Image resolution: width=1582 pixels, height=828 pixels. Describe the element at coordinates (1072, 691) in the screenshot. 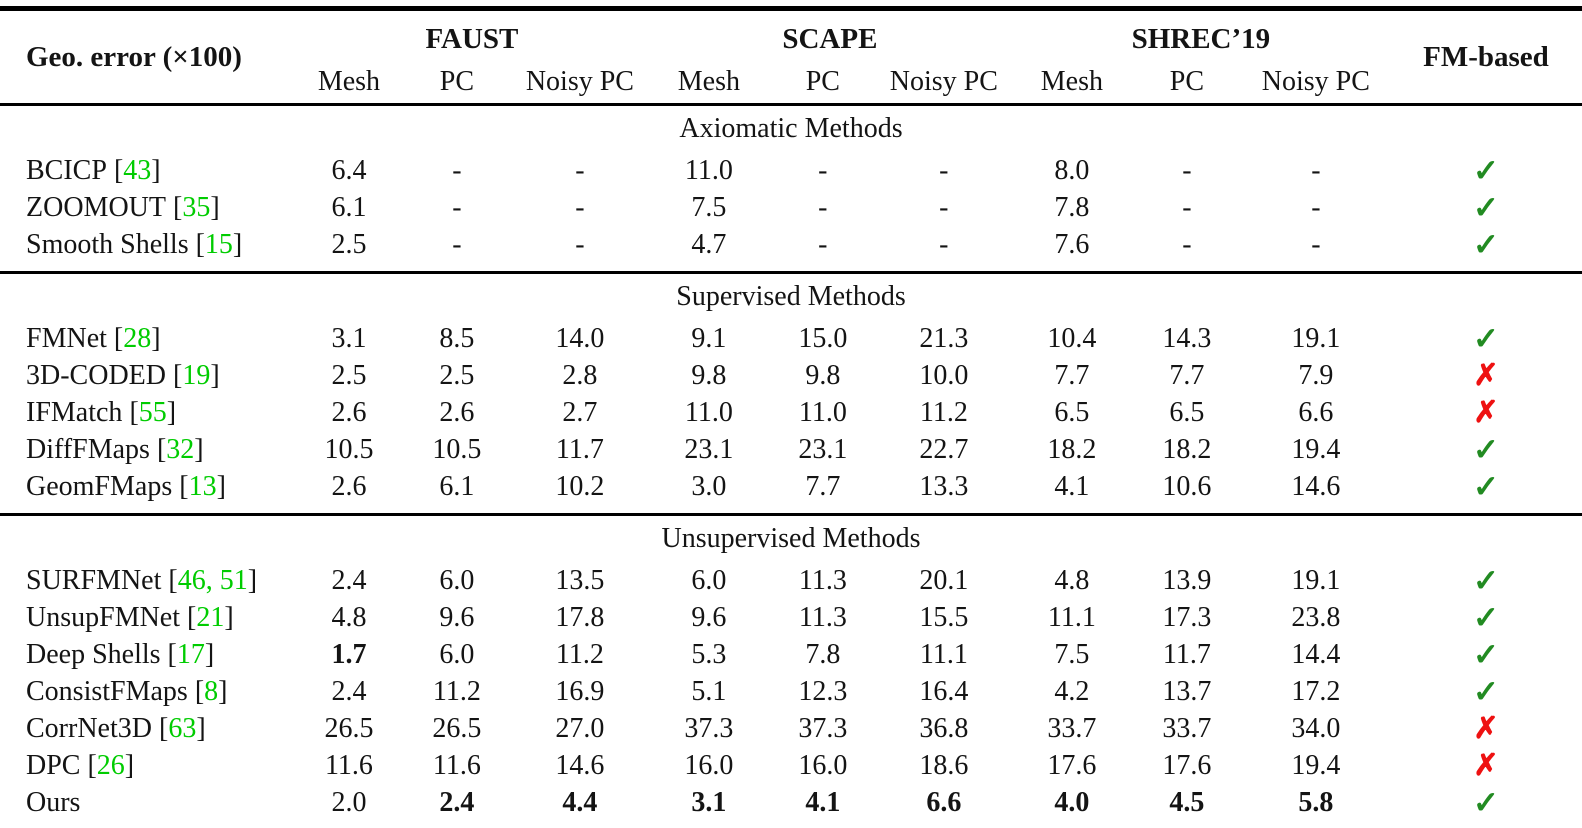

I see `value-cell: 4.2` at that location.